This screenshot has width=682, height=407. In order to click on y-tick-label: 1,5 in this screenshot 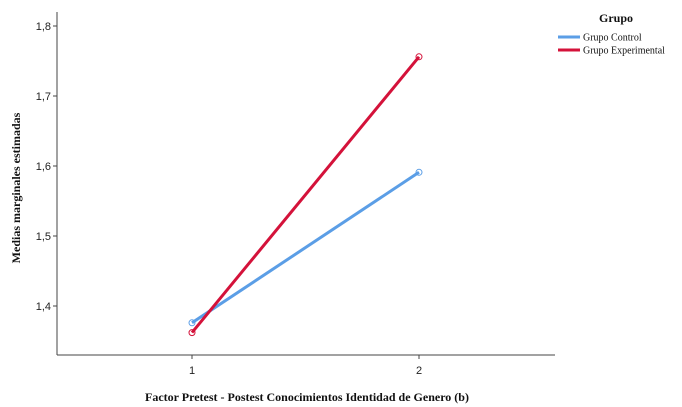, I will do `click(43, 237)`.